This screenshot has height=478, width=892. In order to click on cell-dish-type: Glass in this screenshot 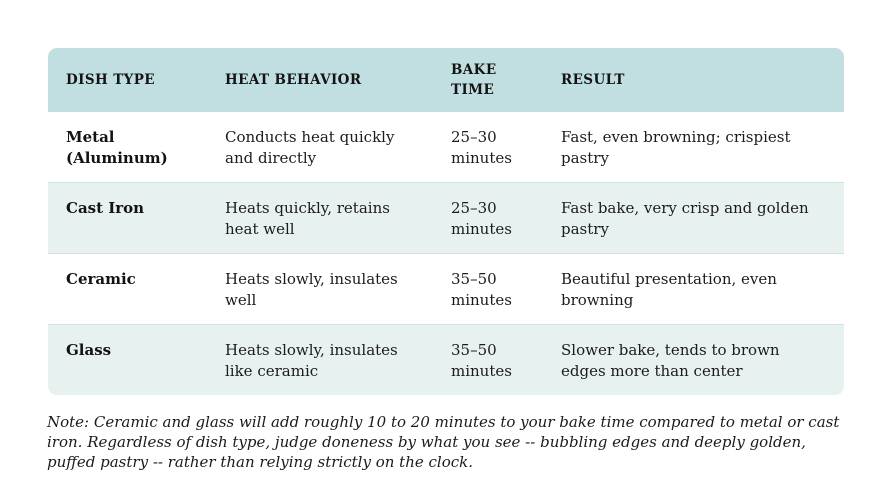, I will do `click(127, 359)`.